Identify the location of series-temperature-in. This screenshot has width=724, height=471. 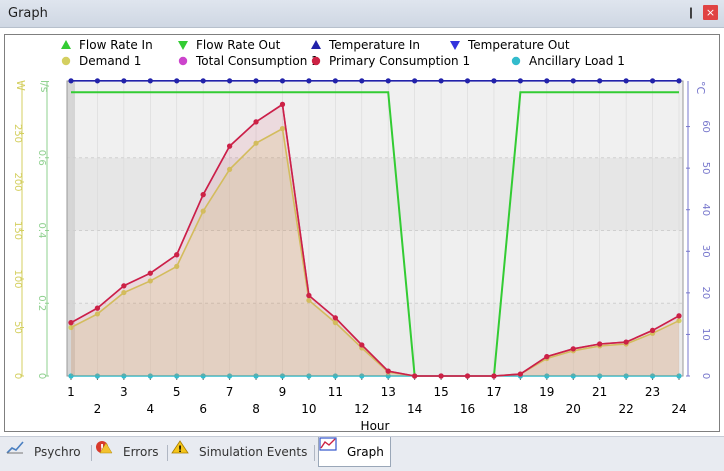
(375, 81).